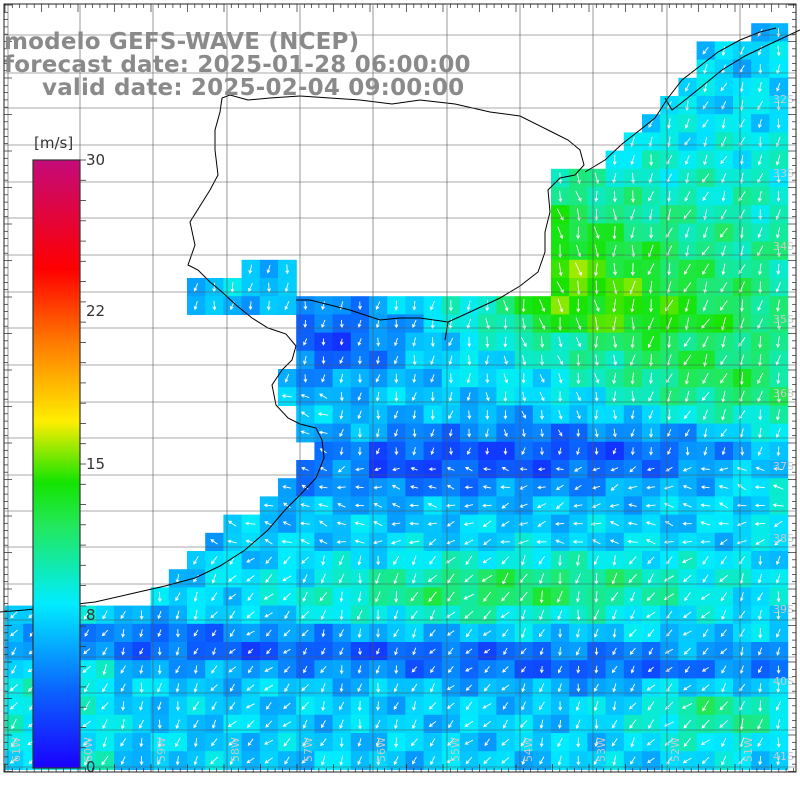 The width and height of the screenshot is (800, 800). What do you see at coordinates (783, 466) in the screenshot?
I see `lat-label: 37S` at bounding box center [783, 466].